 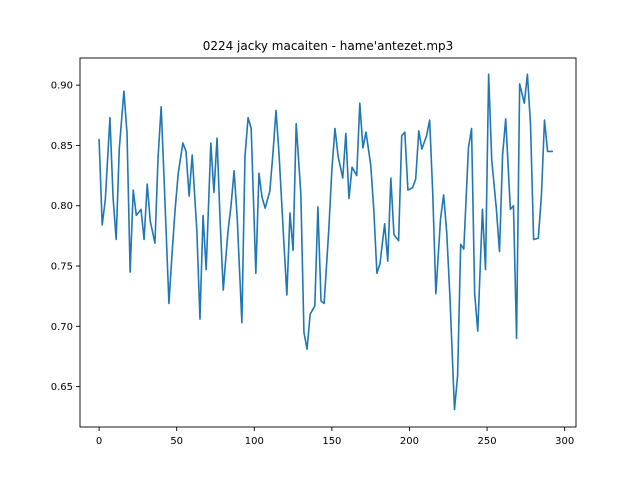 I want to click on x-tick-label: 100, so click(x=254, y=441).